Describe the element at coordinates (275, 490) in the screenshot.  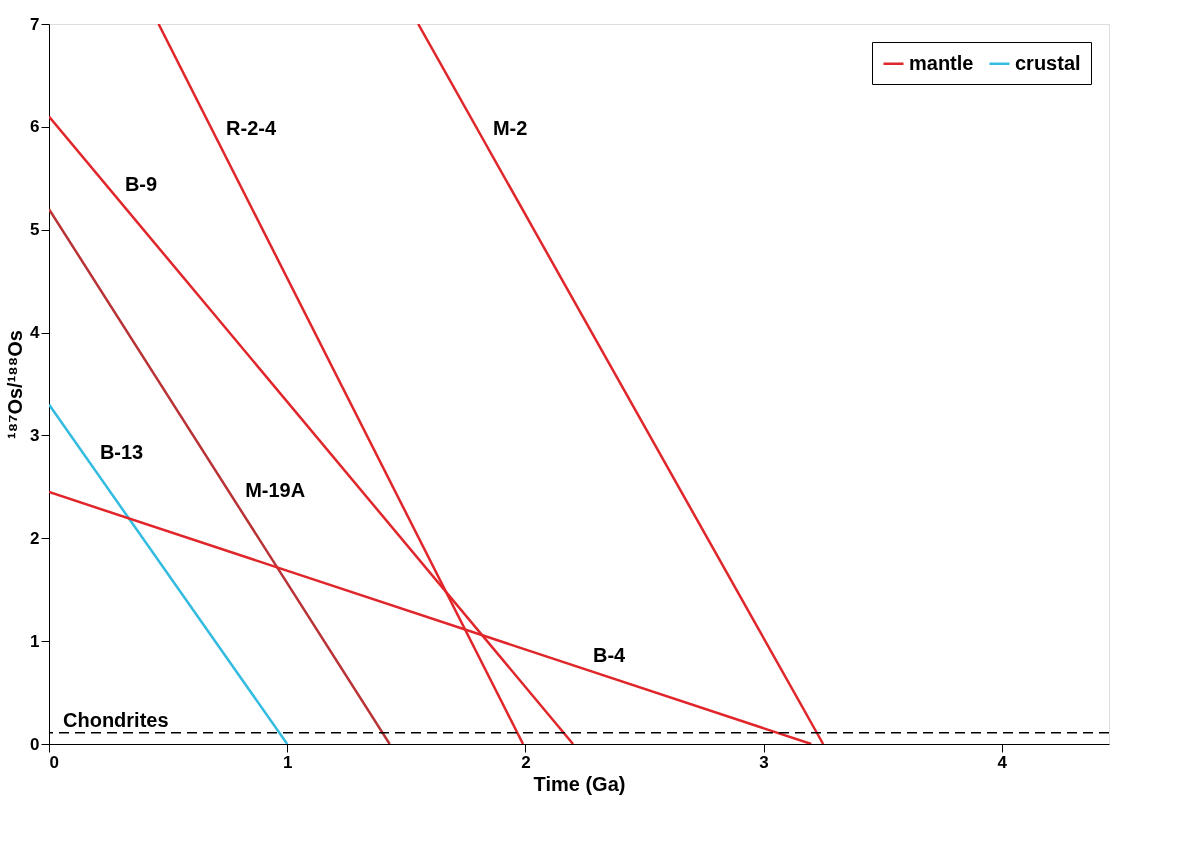
I see `annotation: M-19A` at that location.